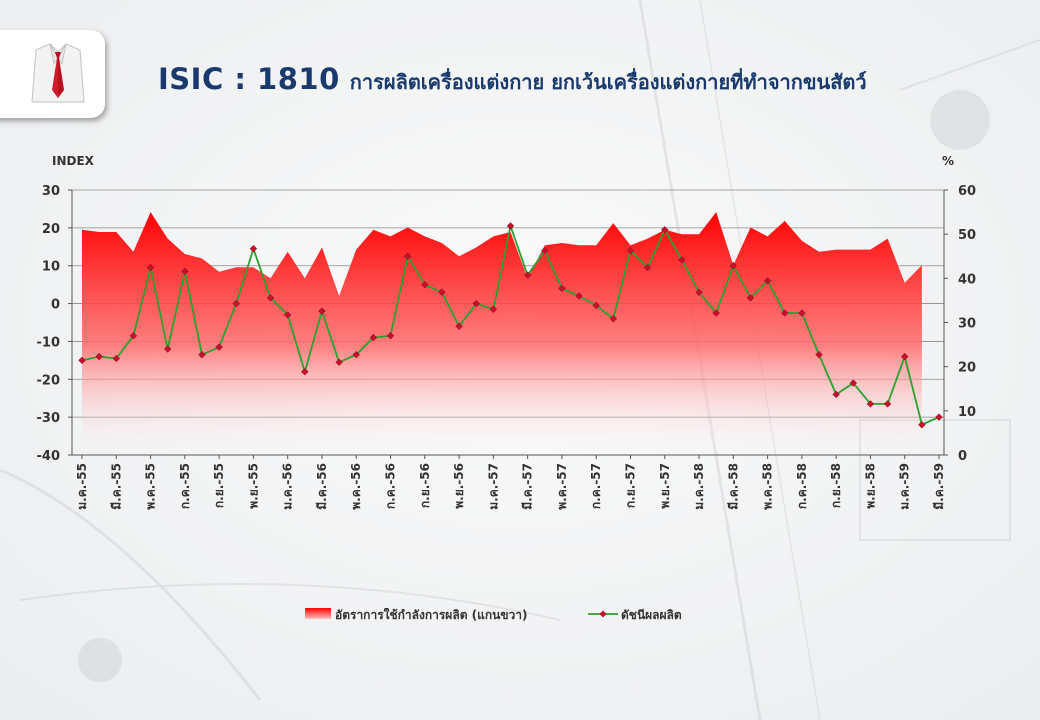  What do you see at coordinates (962, 456) in the screenshot?
I see `right-tick-label: 0` at bounding box center [962, 456].